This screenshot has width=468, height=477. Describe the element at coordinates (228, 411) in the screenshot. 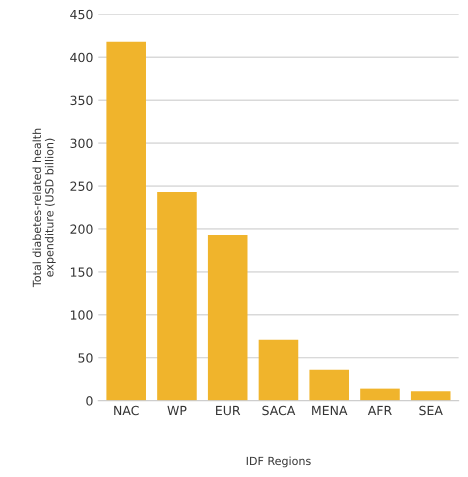

I see `x-tick-label: EUR` at that location.